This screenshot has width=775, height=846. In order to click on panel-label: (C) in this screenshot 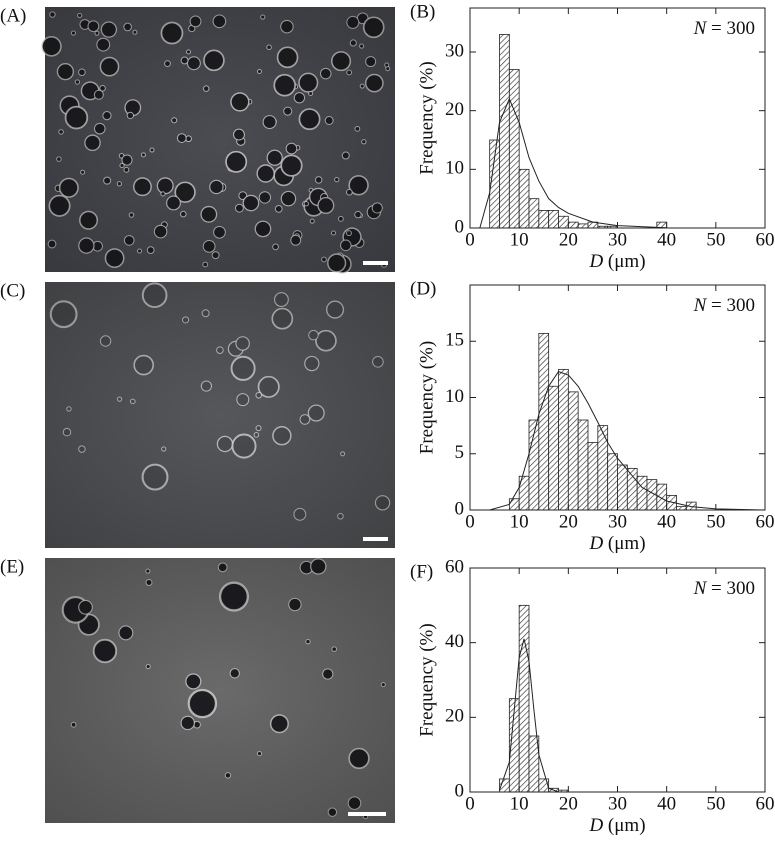, I will do `click(12, 290)`.